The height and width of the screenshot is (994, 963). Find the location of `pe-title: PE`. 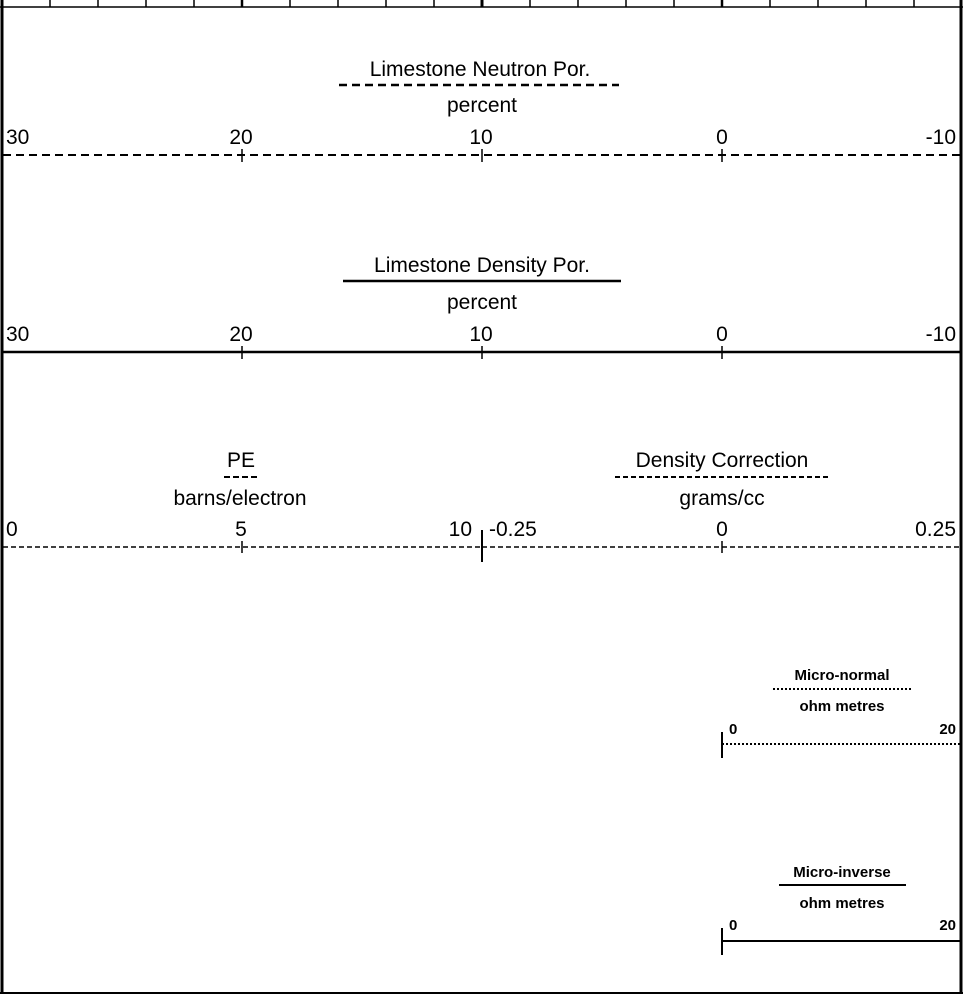

pe-title: PE is located at coordinates (241, 460).